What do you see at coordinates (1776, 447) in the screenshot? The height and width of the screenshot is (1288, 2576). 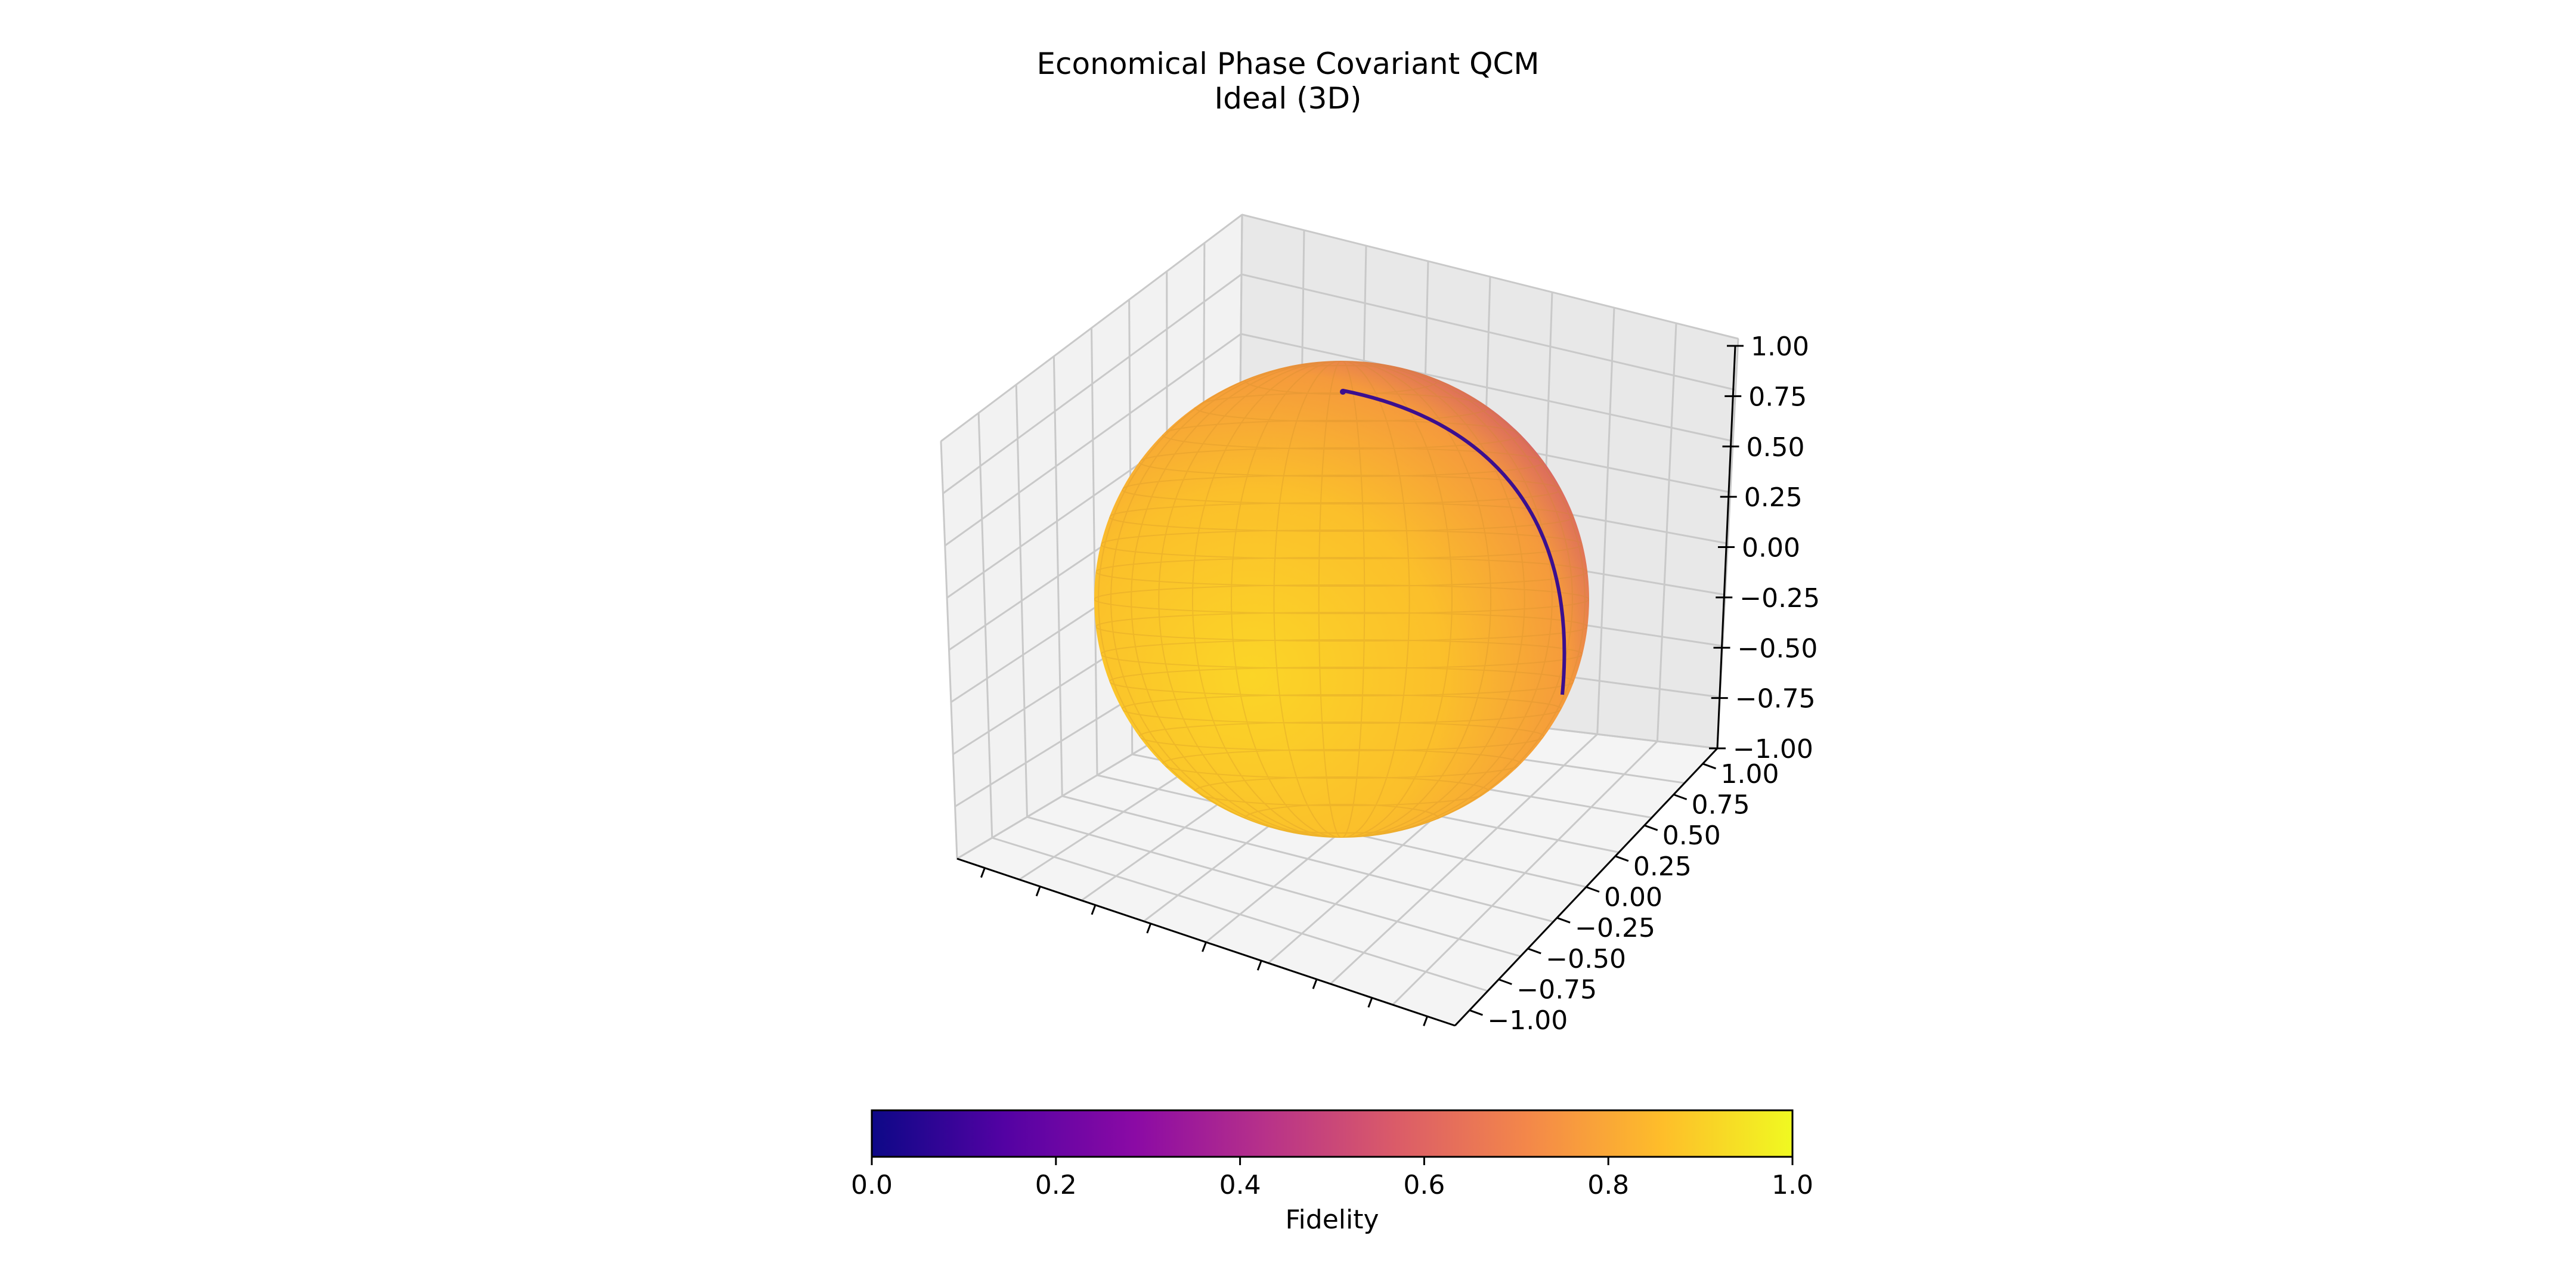 I see `z-tick-label: 0.50` at bounding box center [1776, 447].